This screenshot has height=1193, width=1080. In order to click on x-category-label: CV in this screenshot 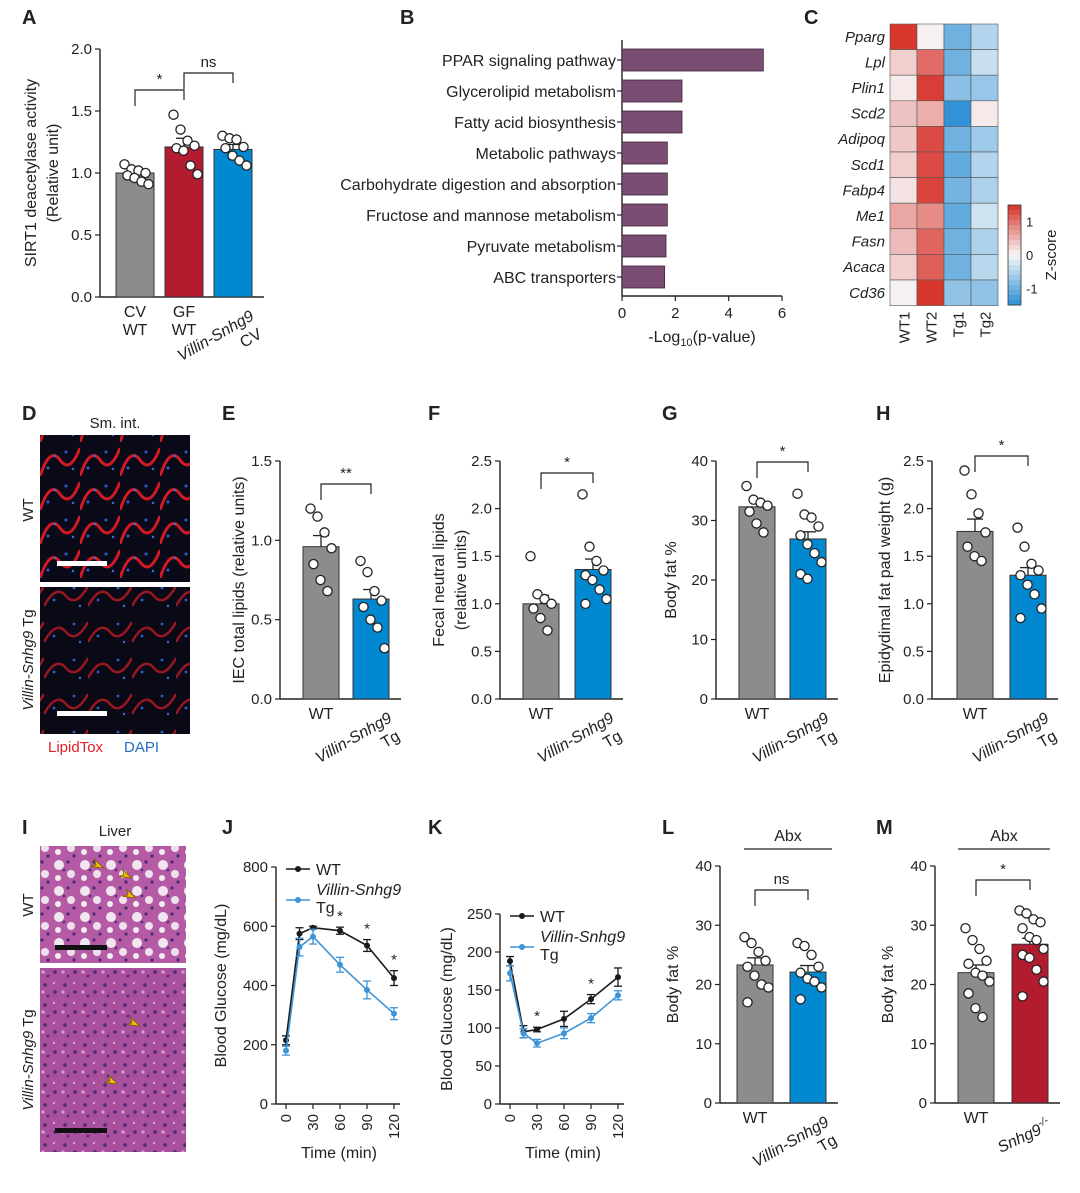, I will do `click(135, 312)`.